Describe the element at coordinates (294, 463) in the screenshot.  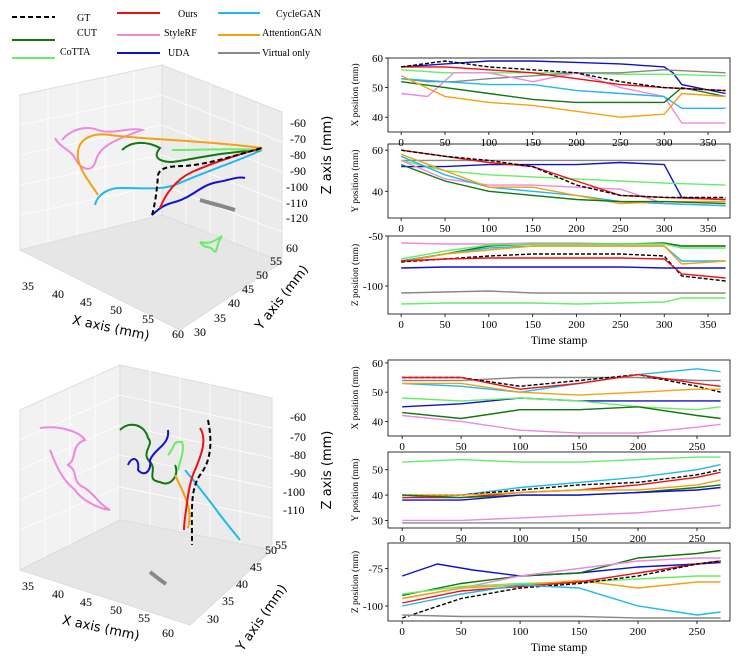
I see `z-axis-ticks-bottom: -60 -70 -80 -90 -100 -110` at that location.